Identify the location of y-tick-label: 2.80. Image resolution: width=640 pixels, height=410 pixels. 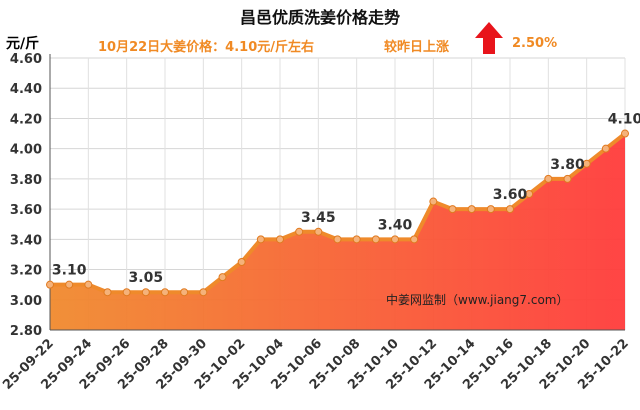
(26, 331).